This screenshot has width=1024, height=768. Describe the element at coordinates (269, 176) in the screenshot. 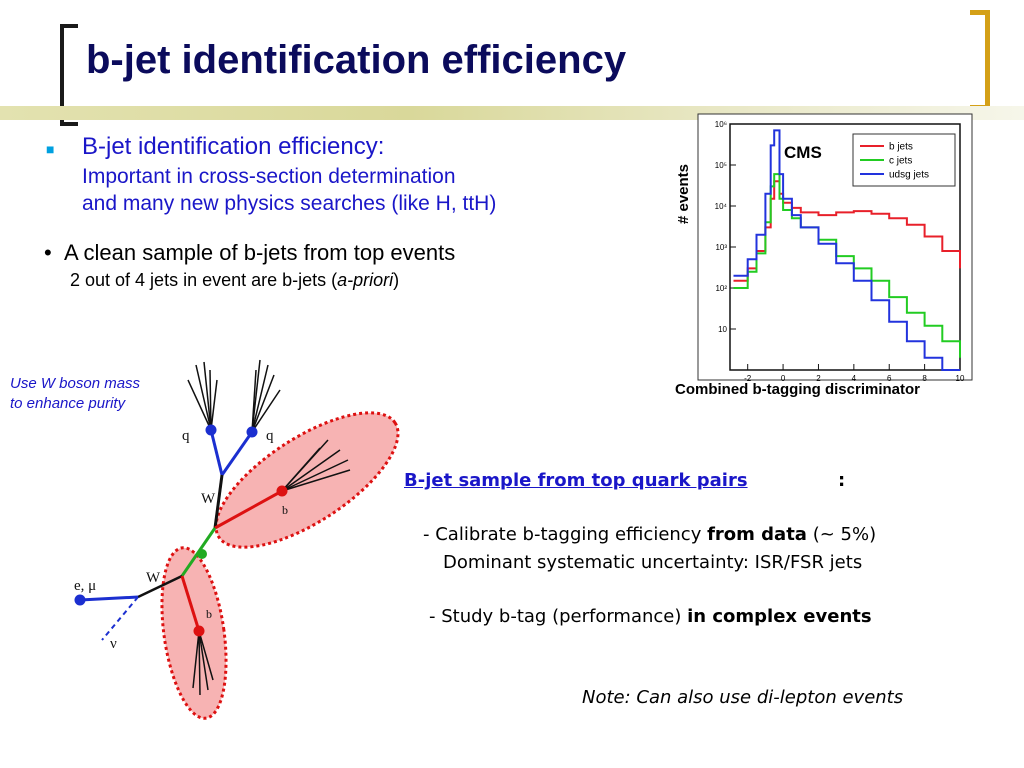

I see `bullet1-line1: Important in cross-section determination` at that location.